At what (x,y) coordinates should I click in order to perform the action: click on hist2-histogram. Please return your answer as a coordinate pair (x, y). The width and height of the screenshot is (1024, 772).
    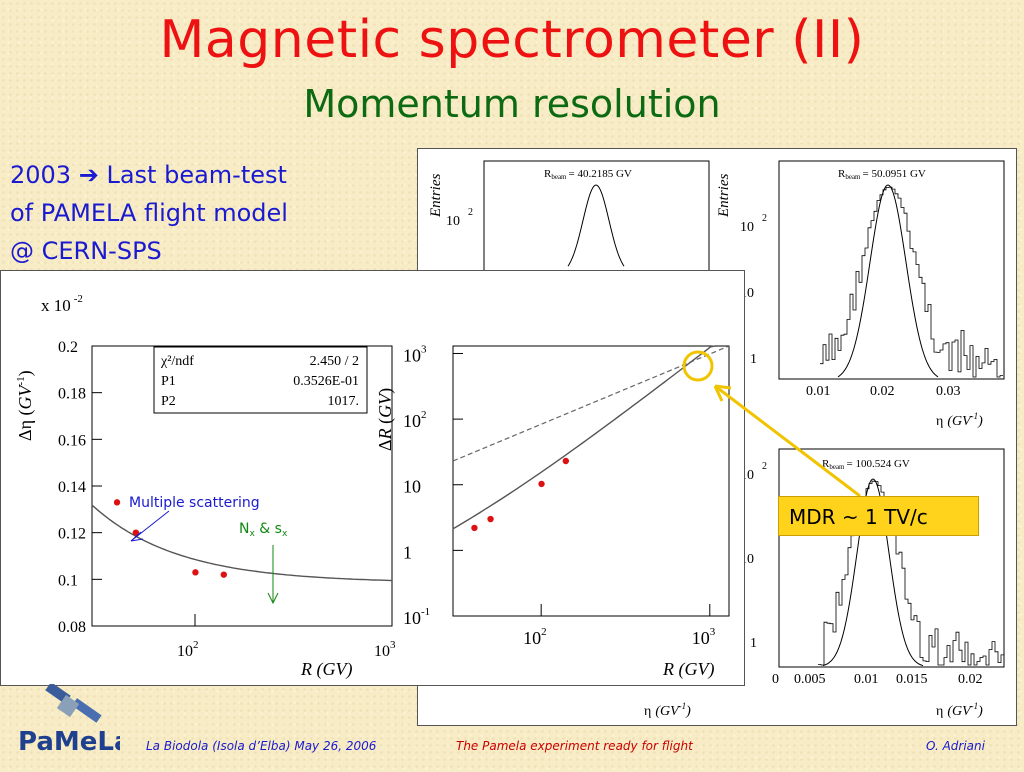
    Looking at the image, I should click on (911, 282).